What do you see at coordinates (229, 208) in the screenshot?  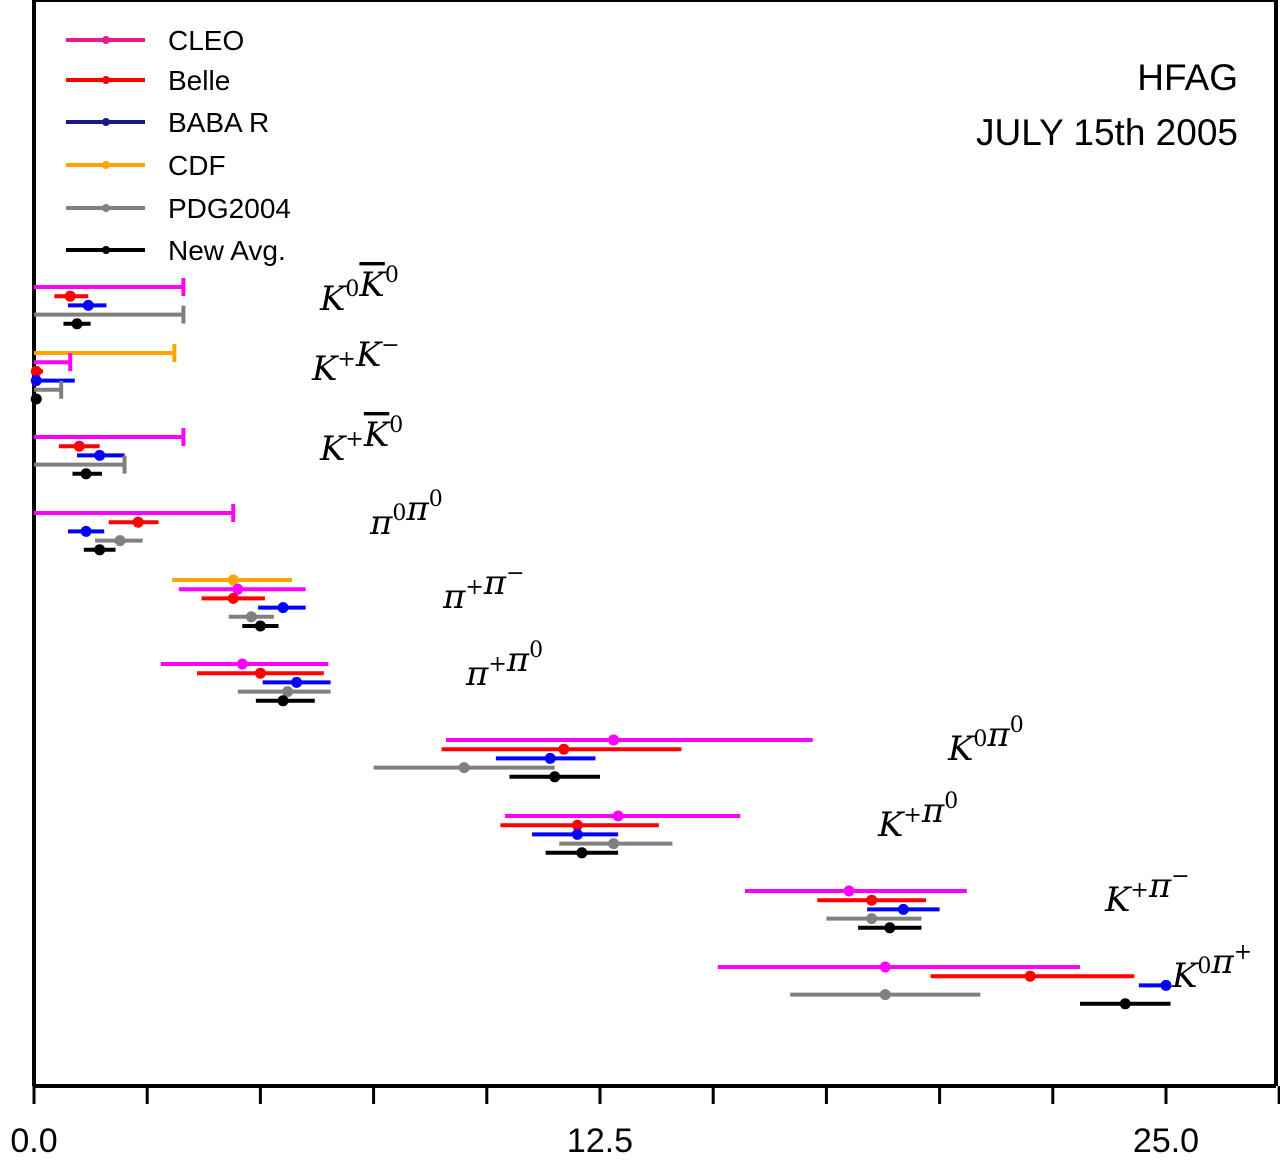 I see `legend-label: PDG2004` at bounding box center [229, 208].